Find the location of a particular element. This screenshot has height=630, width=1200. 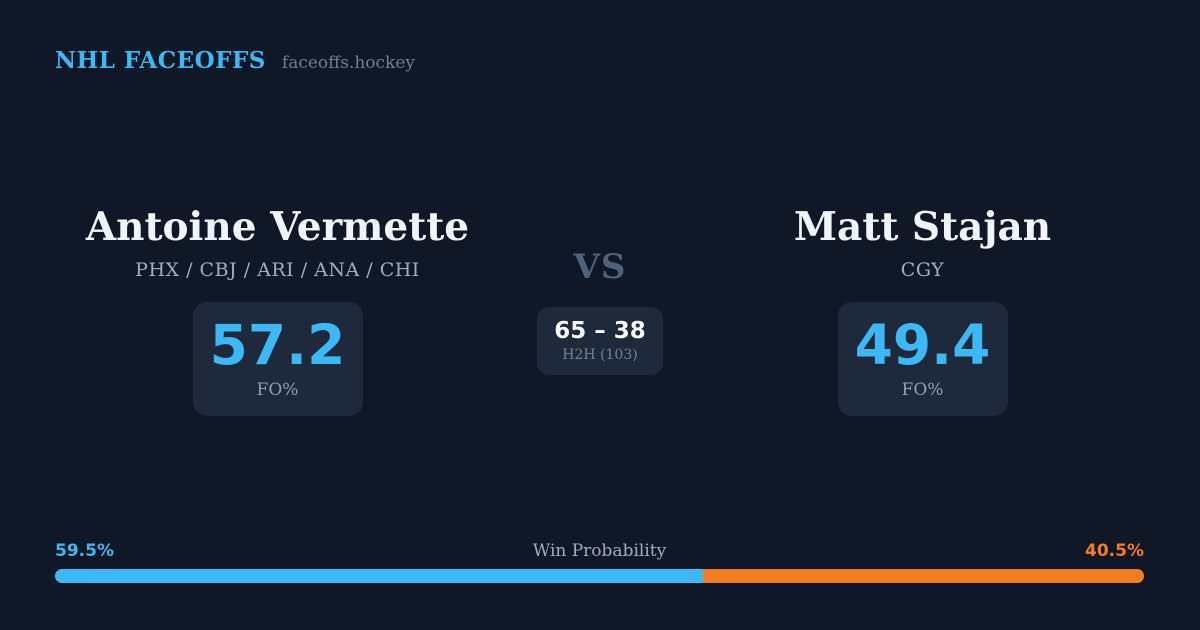

win-prob-bar is located at coordinates (599, 576).